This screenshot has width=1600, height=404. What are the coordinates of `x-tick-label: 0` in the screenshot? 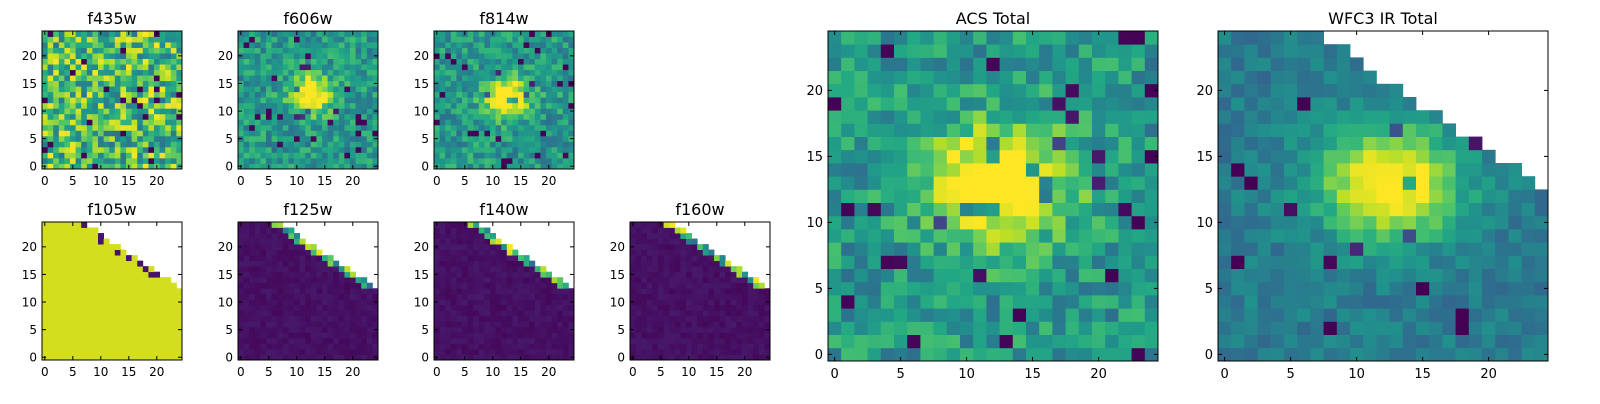 It's located at (45, 181).